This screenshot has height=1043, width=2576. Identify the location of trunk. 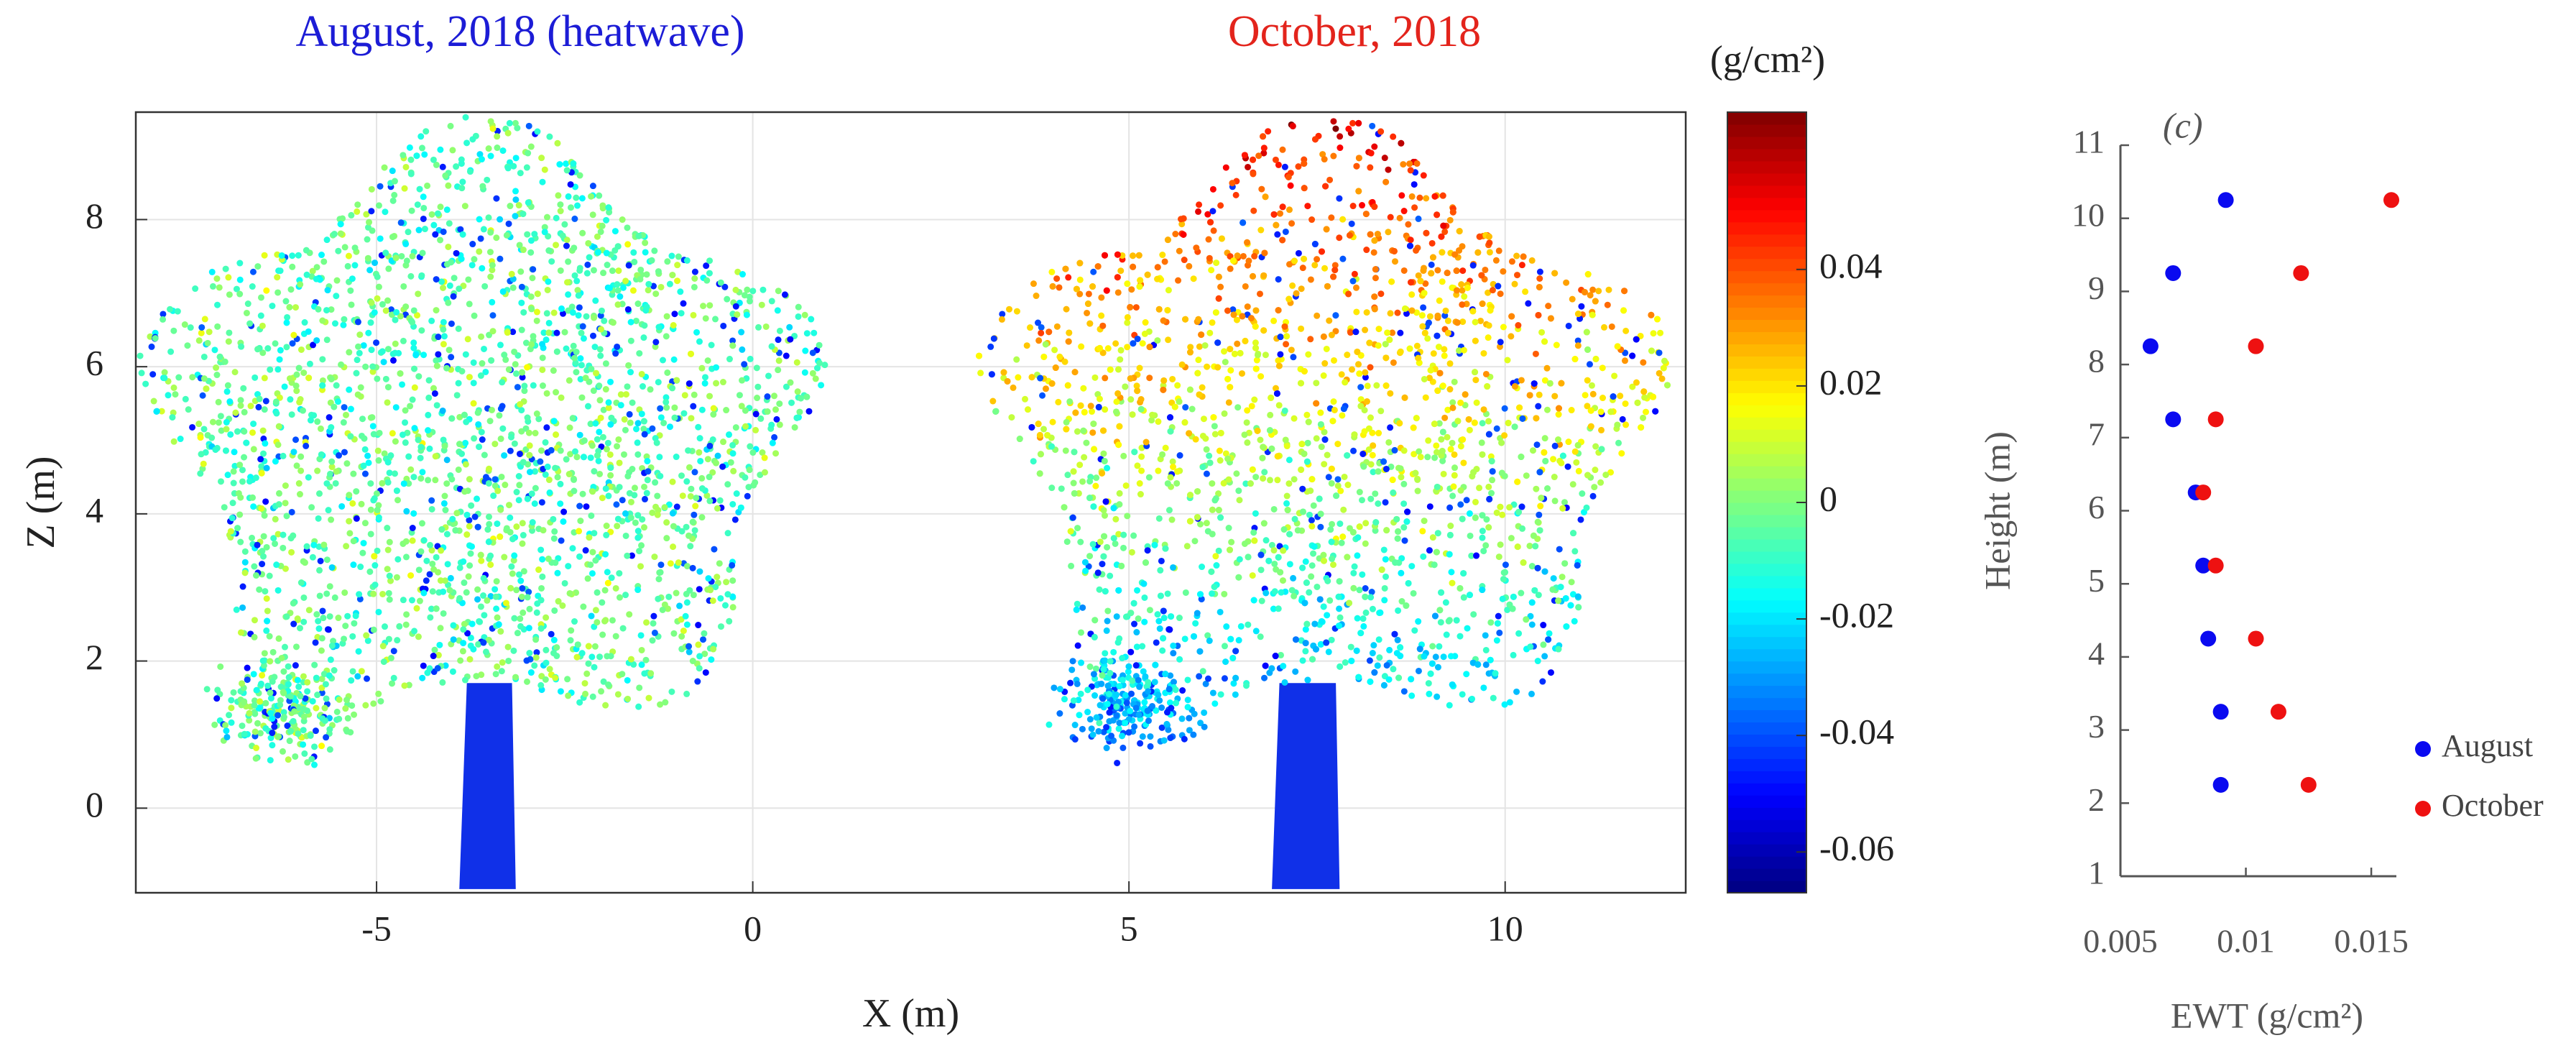
(487, 786).